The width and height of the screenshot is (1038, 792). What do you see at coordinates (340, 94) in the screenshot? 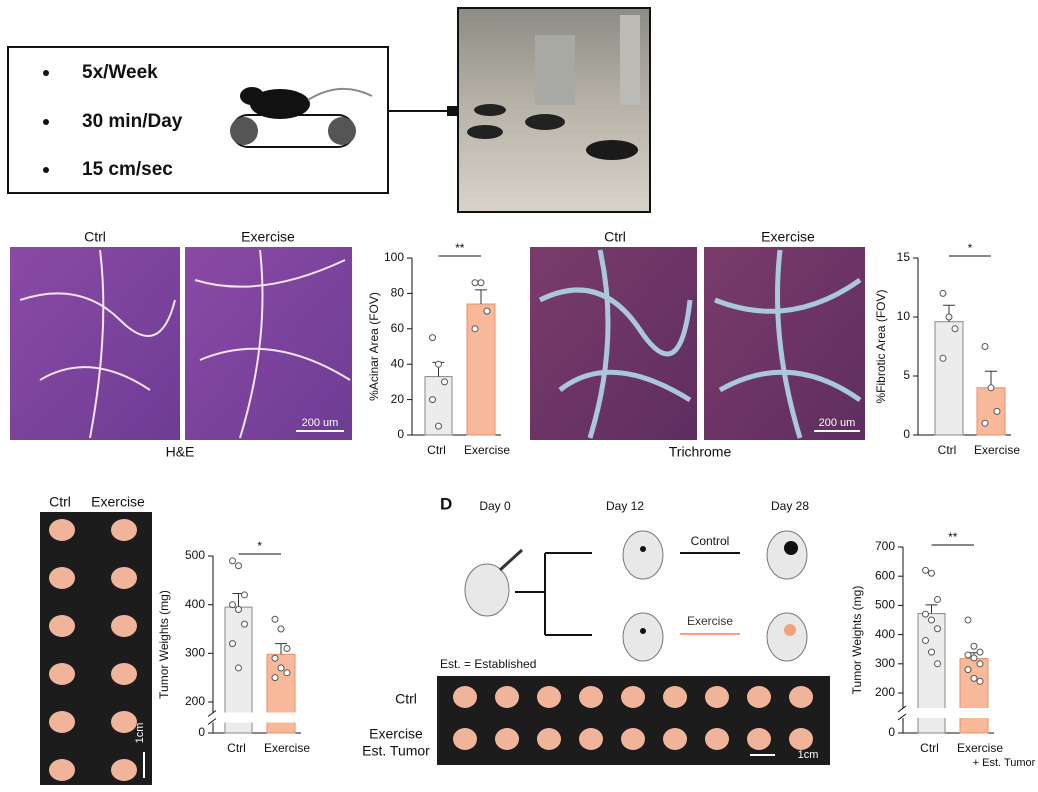
I see `mouse-tail` at bounding box center [340, 94].